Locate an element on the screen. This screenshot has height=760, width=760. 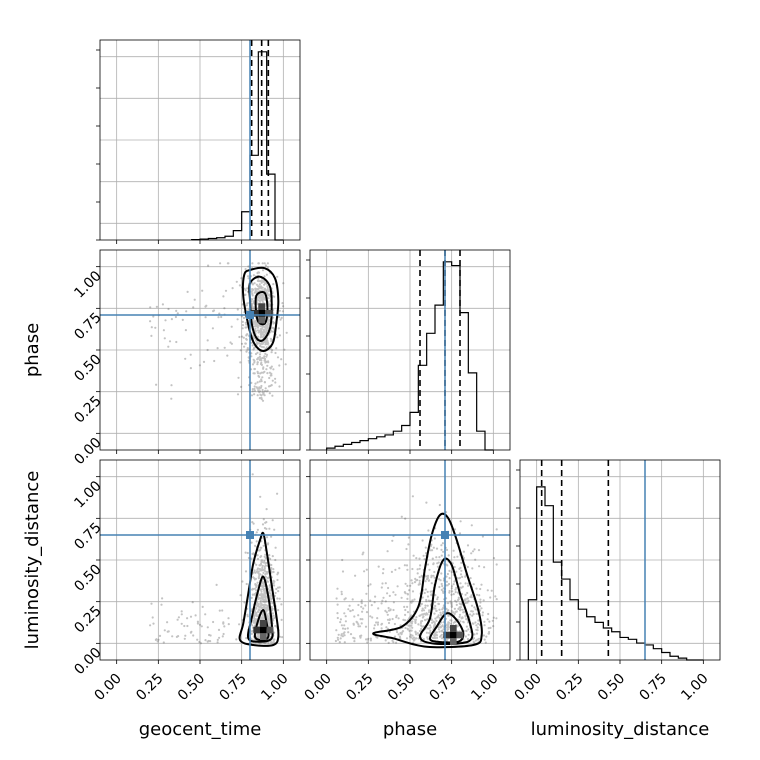
histogram-geocent_time is located at coordinates (237, 146).